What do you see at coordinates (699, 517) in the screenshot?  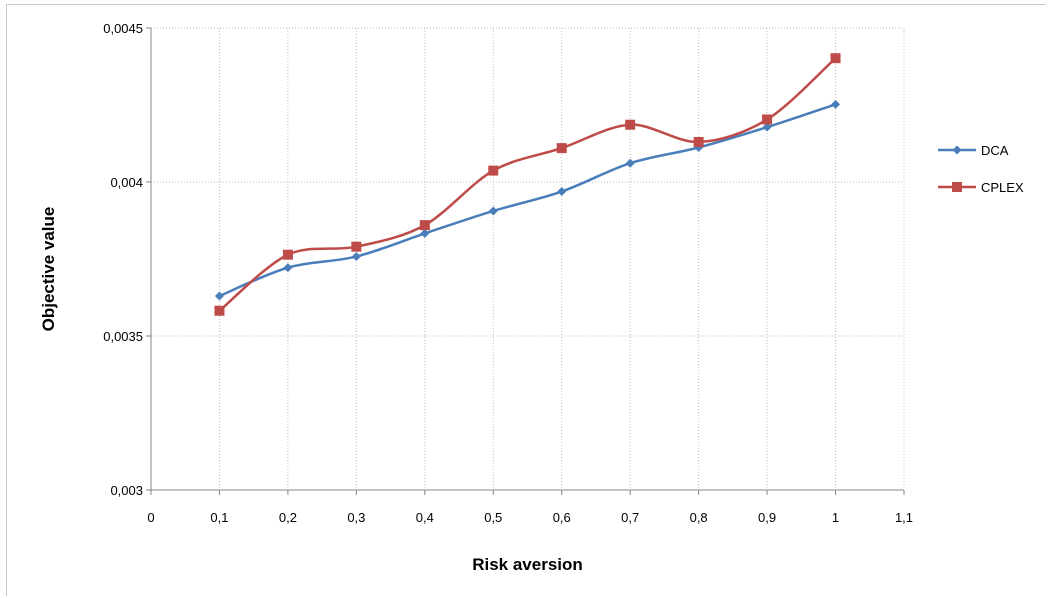 I see `x-tick-label: 0,8` at bounding box center [699, 517].